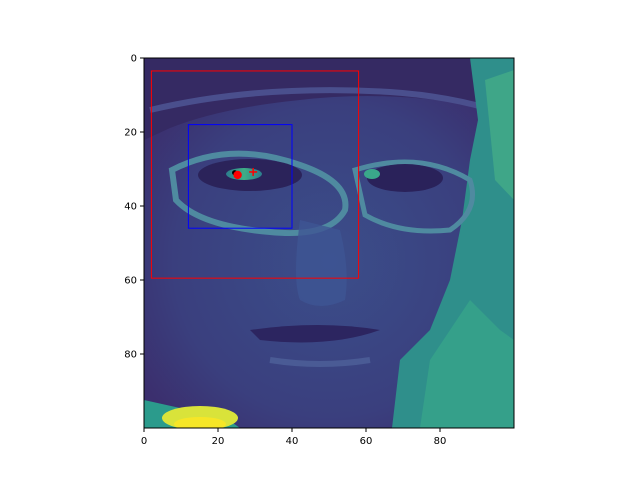  Describe the element at coordinates (134, 59) in the screenshot. I see `y-tick-label: 0` at that location.